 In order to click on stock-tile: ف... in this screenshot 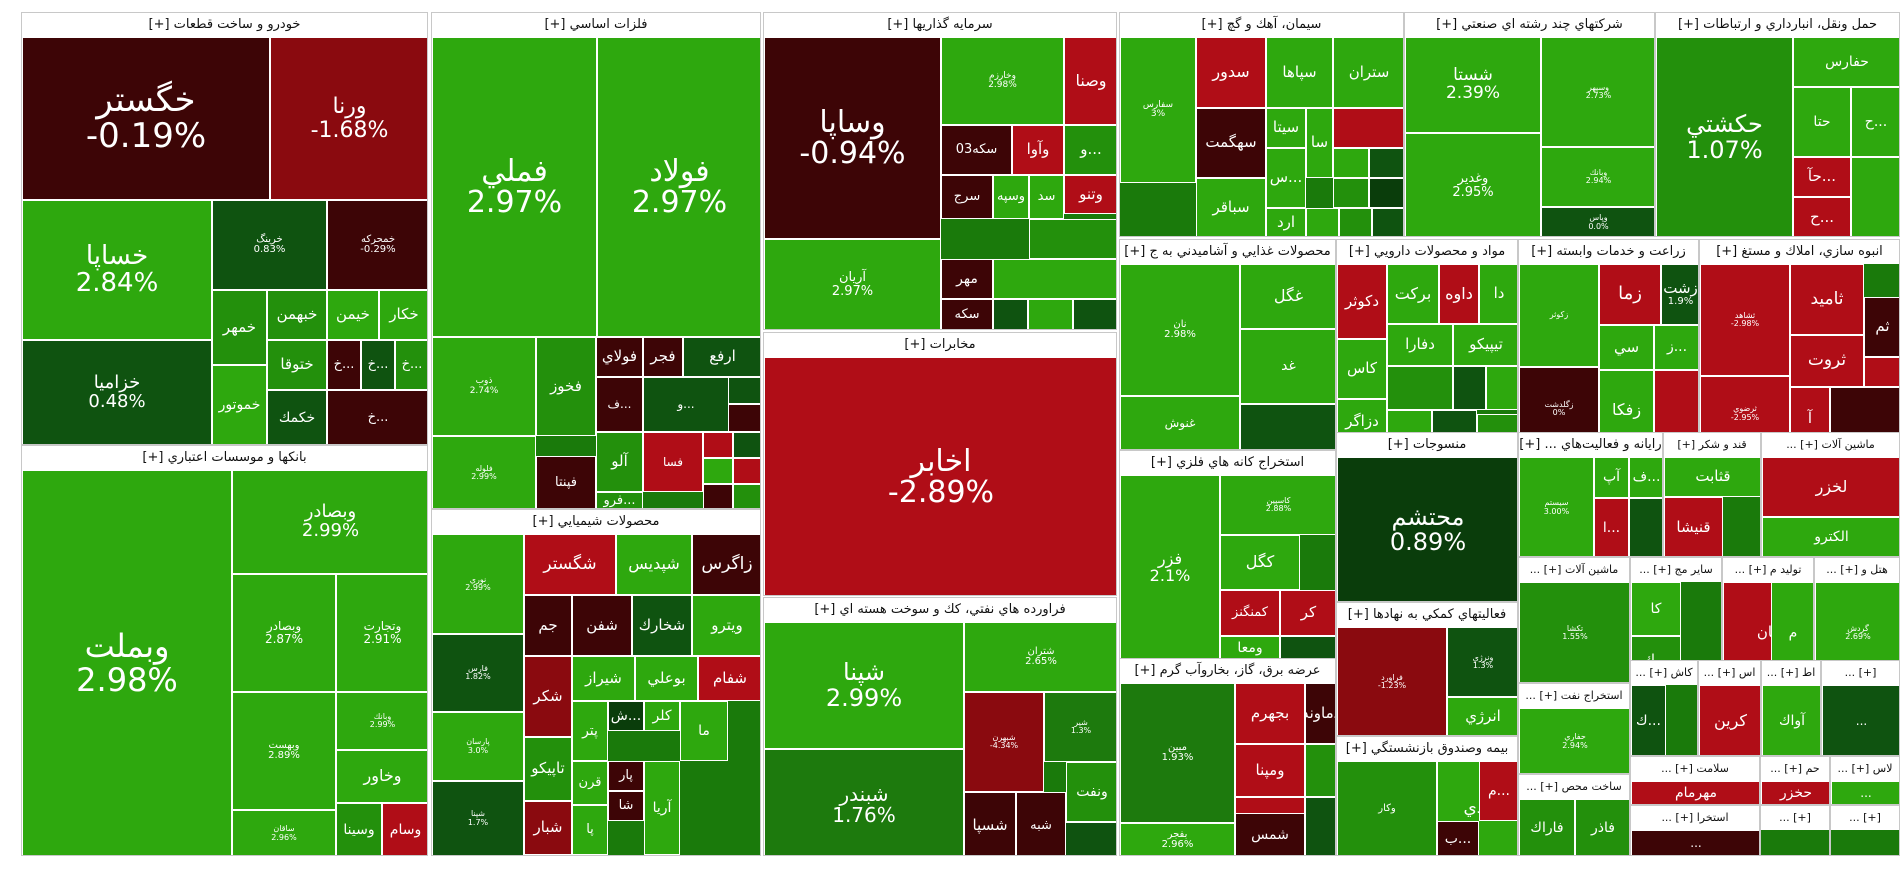, I will do `click(1645, 477)`.